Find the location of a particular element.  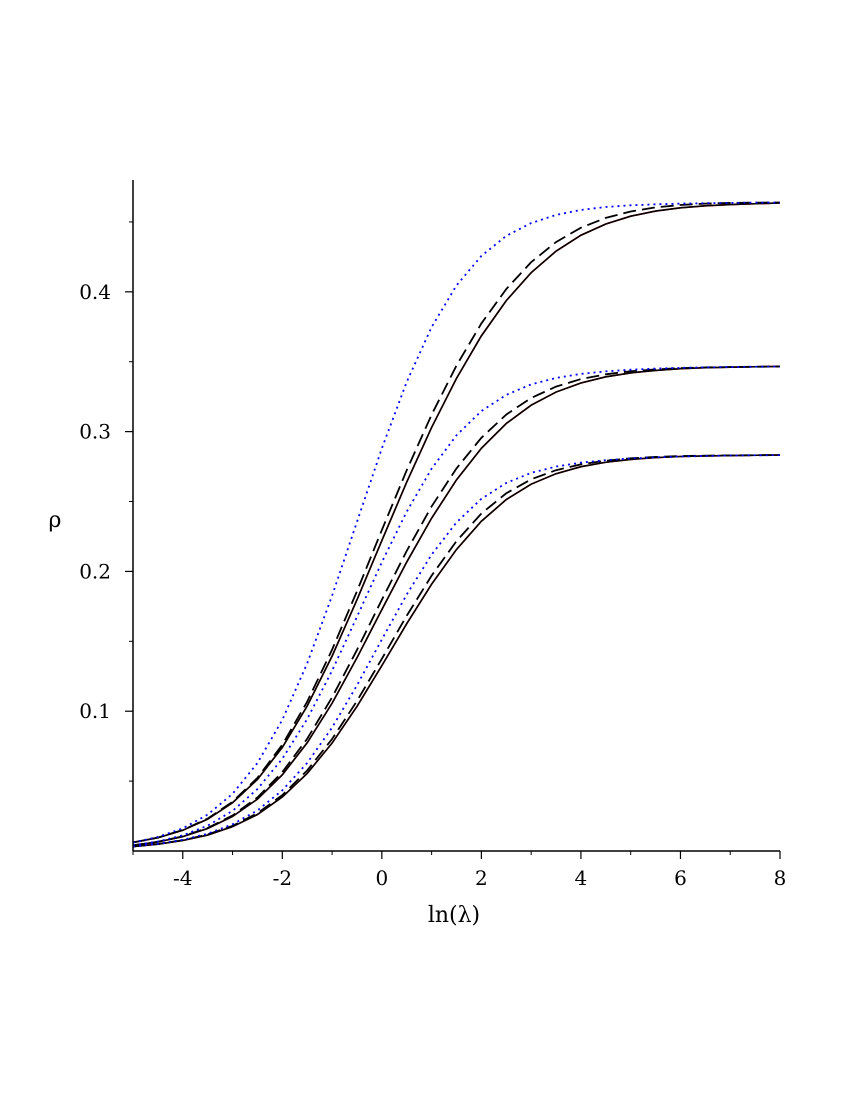

x-tick-label: 0 is located at coordinates (381, 878).